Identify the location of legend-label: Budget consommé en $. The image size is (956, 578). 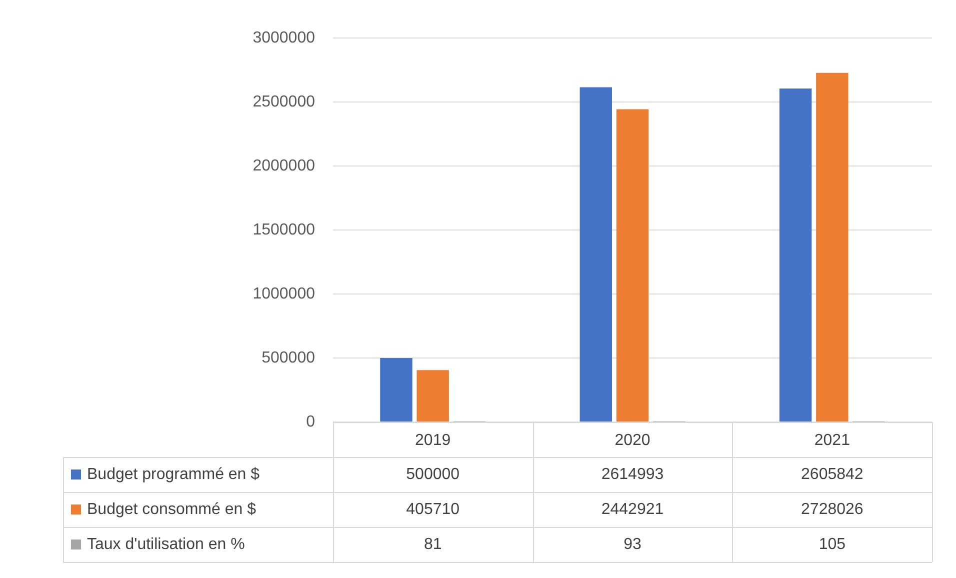
(171, 509).